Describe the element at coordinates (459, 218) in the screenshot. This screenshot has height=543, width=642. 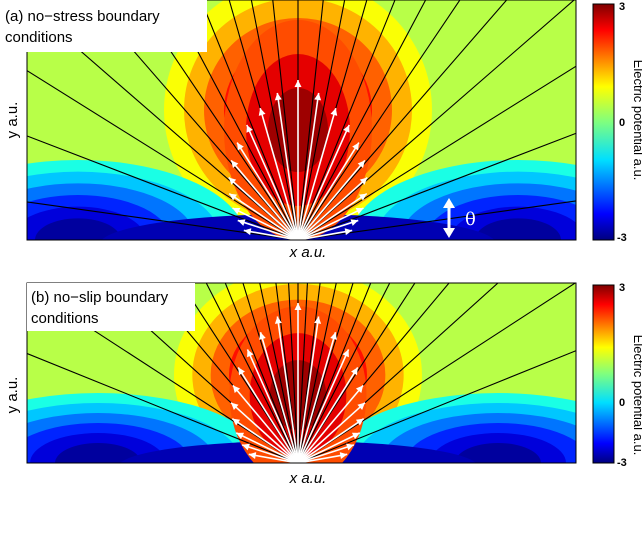
I see `theta-annotation: θ` at that location.